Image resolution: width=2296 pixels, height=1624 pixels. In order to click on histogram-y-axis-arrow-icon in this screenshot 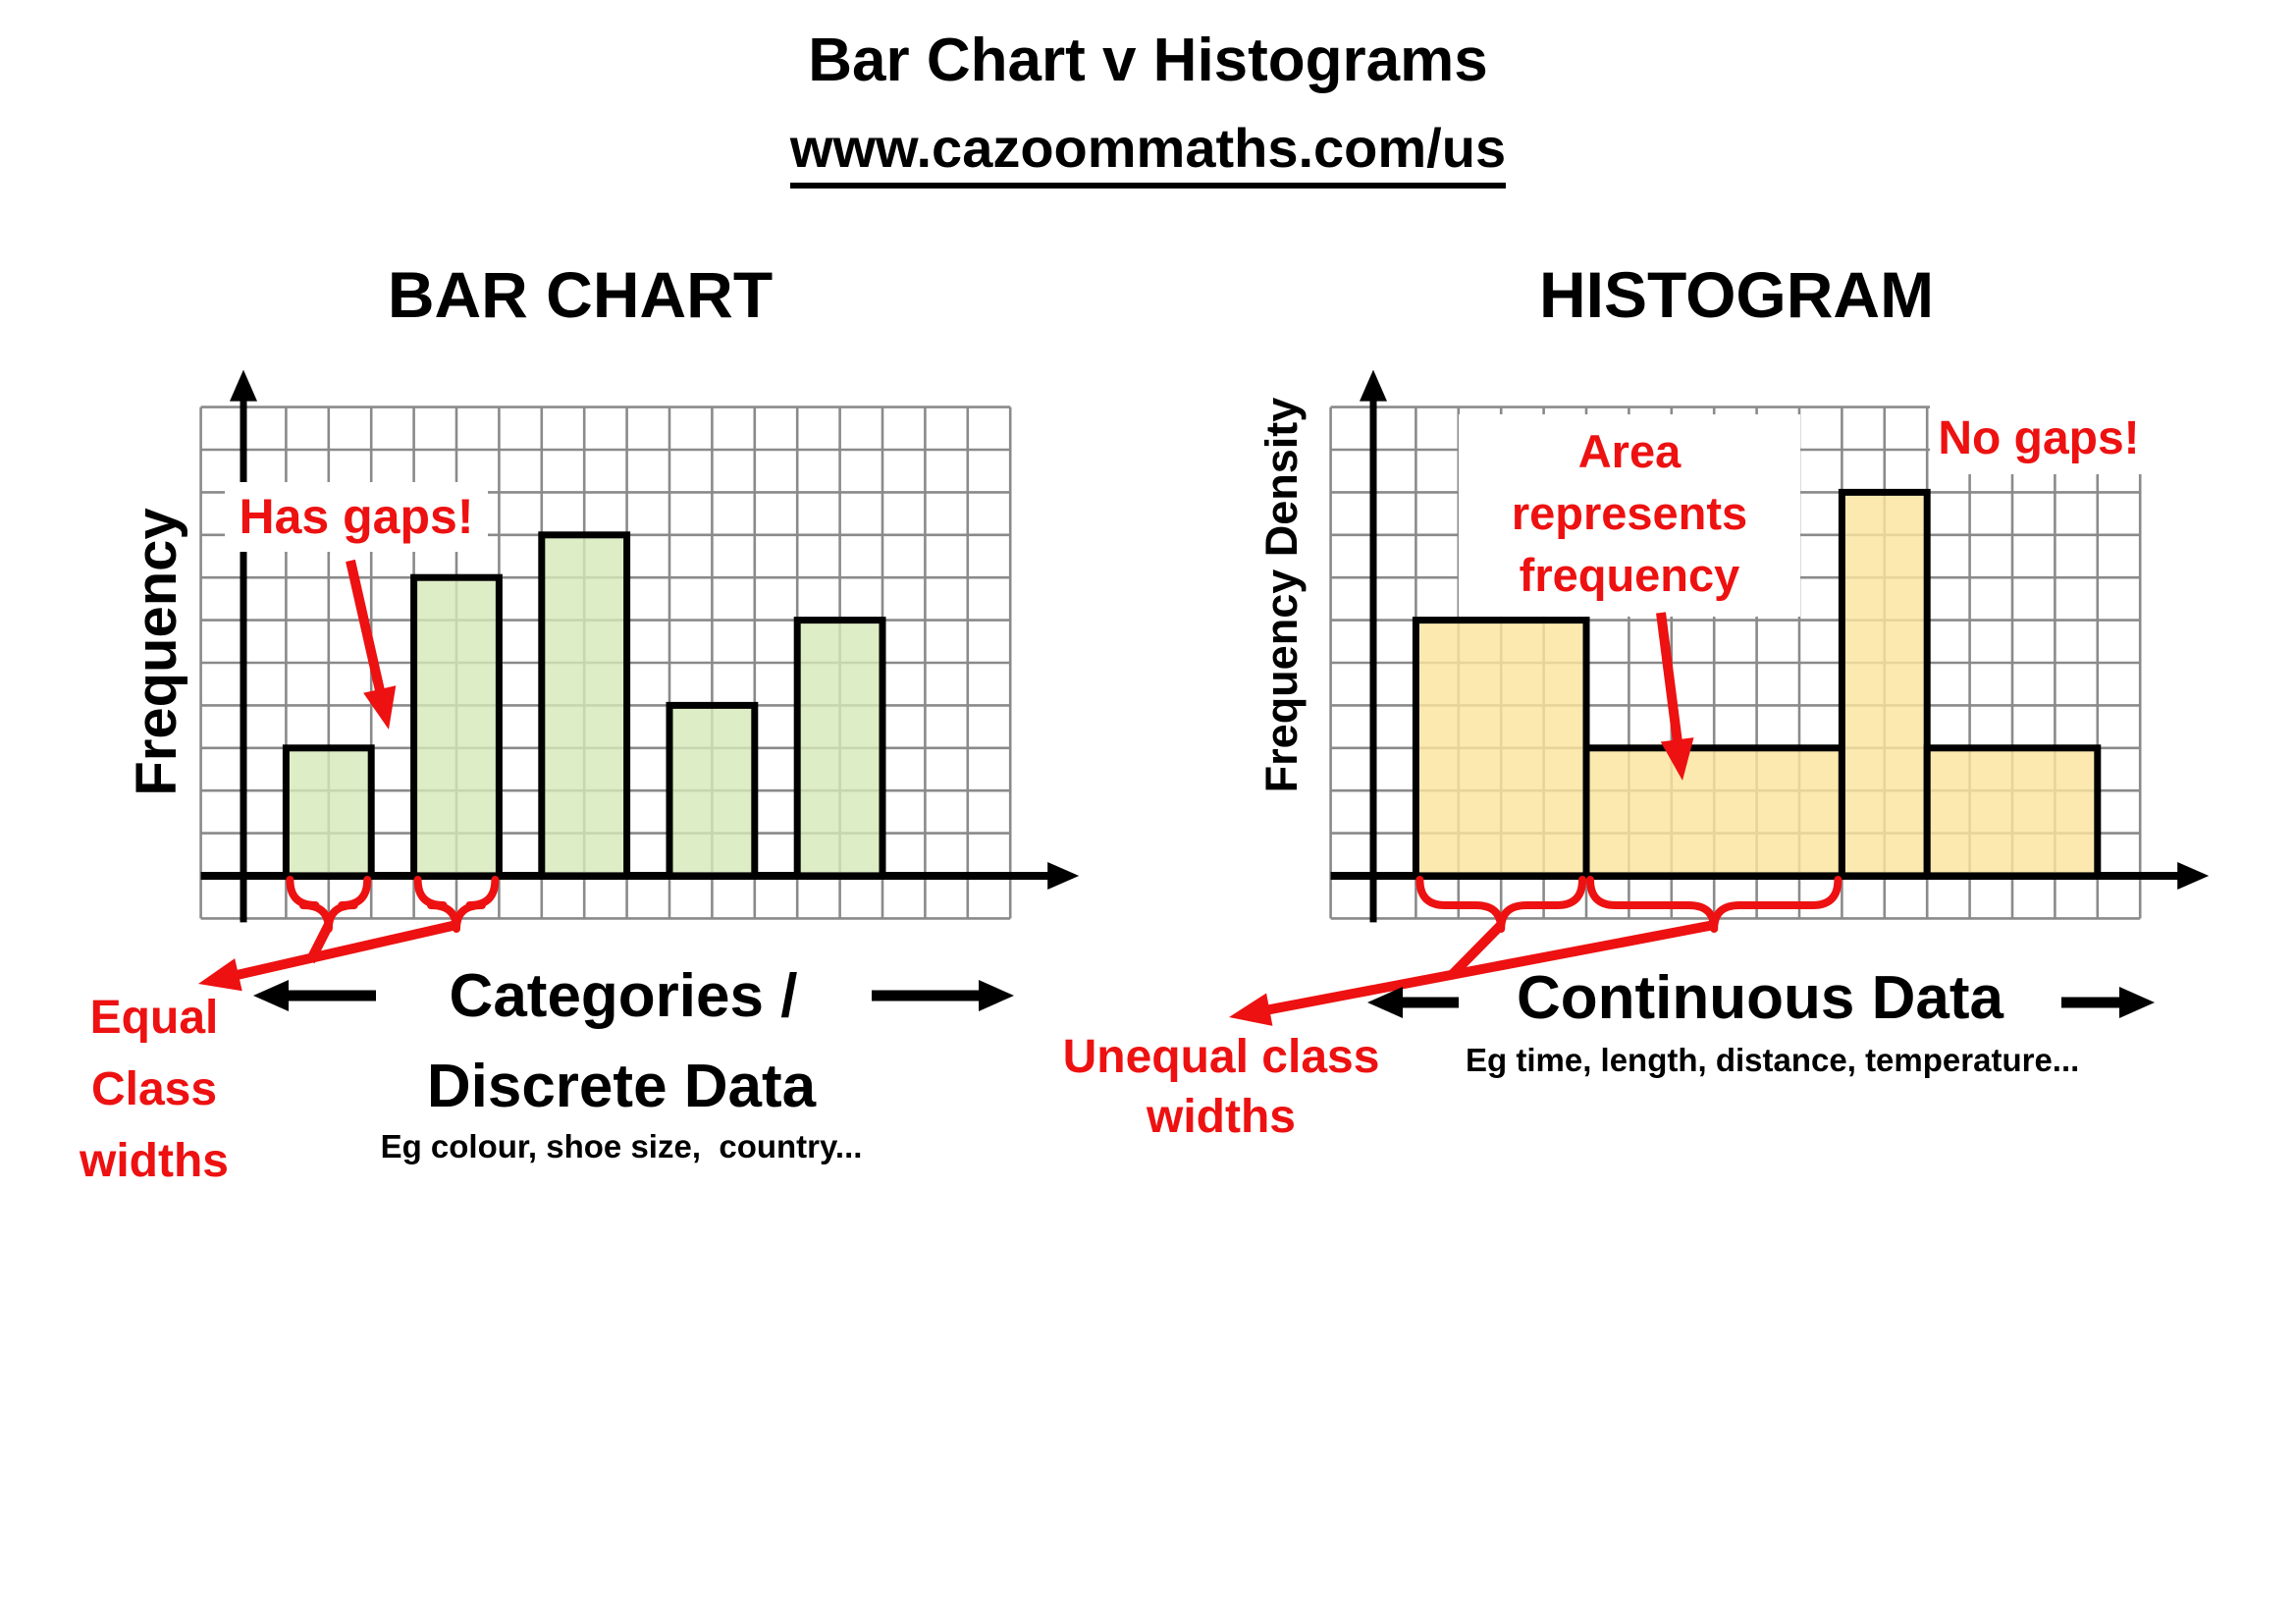, I will do `click(1373, 385)`.